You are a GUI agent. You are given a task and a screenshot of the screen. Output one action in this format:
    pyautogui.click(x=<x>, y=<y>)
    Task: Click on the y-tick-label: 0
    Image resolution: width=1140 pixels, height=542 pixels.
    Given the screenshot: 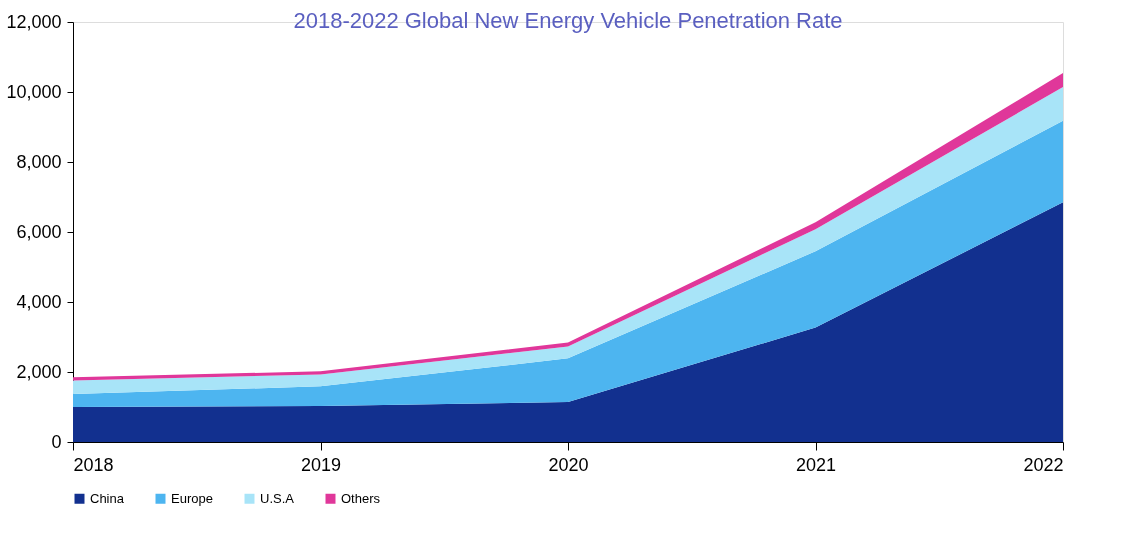 What is the action you would take?
    pyautogui.click(x=56, y=441)
    